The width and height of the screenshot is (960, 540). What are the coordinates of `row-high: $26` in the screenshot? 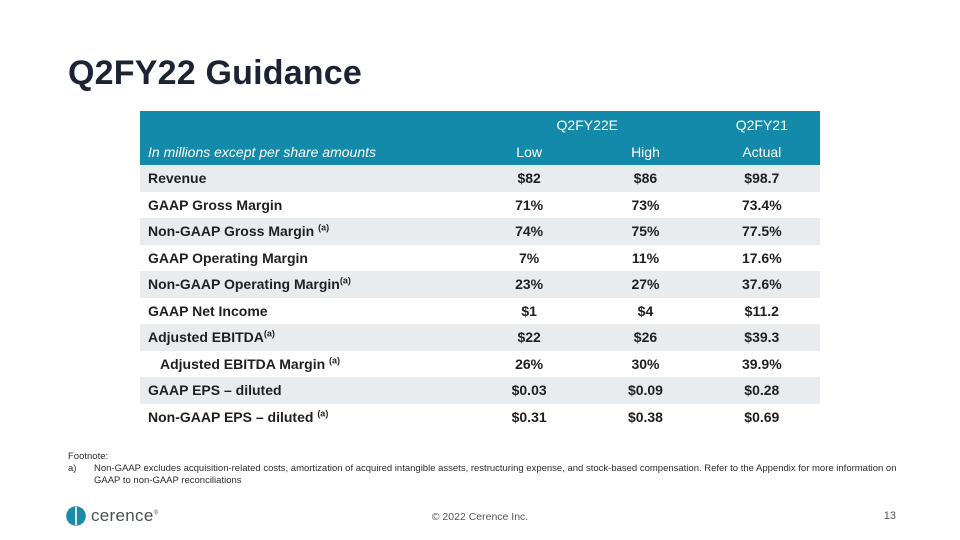 It's located at (645, 337).